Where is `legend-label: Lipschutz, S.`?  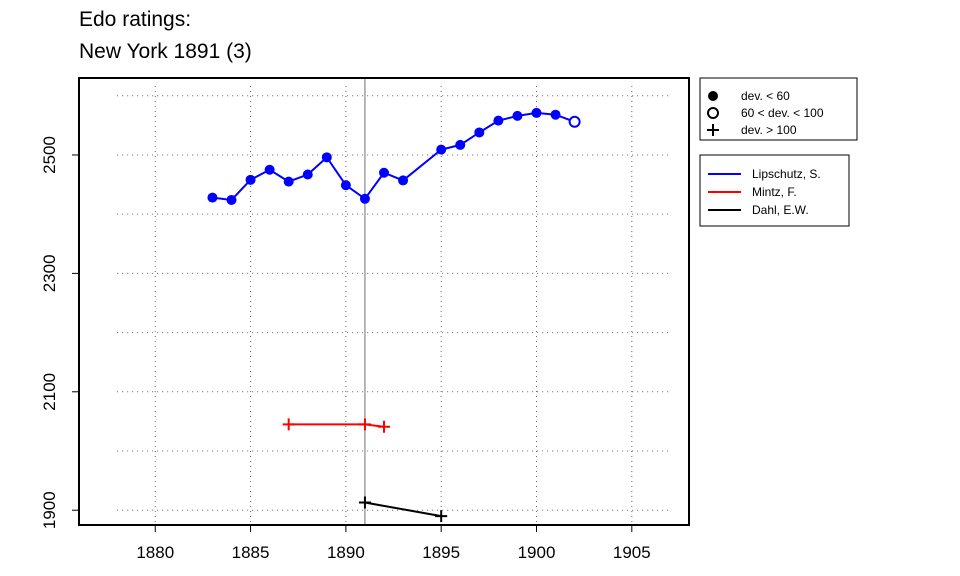
legend-label: Lipschutz, S. is located at coordinates (786, 174).